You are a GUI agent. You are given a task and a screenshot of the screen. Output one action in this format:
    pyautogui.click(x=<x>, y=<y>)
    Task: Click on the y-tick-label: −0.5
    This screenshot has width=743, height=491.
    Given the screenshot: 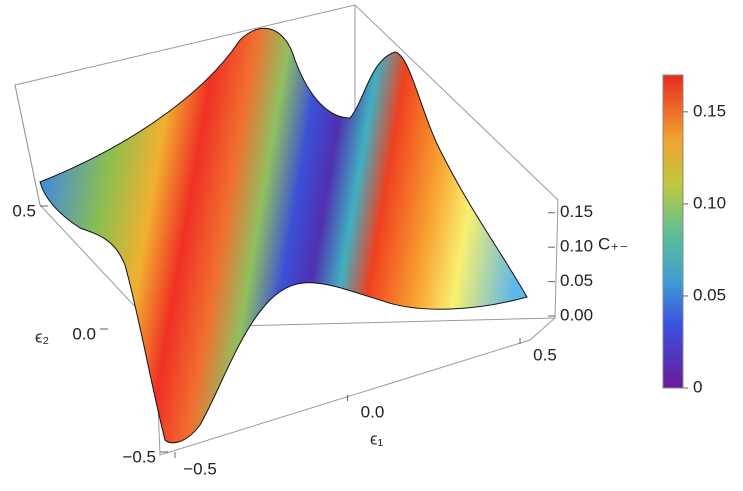 What is the action you would take?
    pyautogui.click(x=139, y=456)
    